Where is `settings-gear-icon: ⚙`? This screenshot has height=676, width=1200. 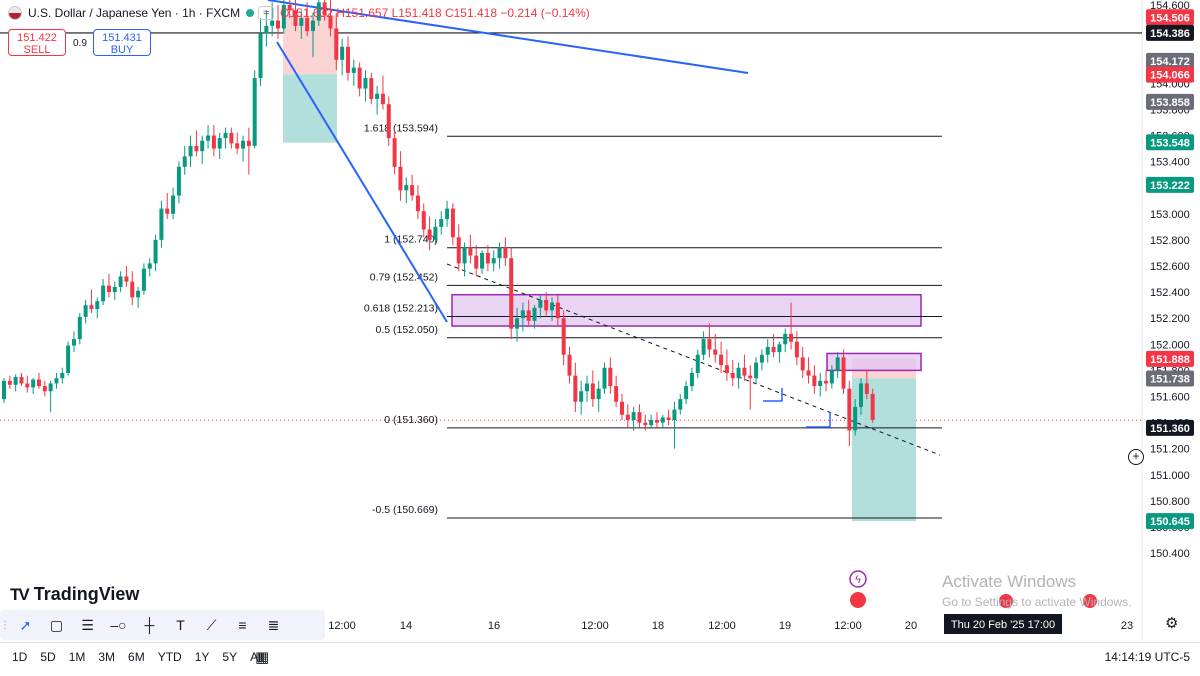 settings-gear-icon: ⚙ is located at coordinates (1172, 623).